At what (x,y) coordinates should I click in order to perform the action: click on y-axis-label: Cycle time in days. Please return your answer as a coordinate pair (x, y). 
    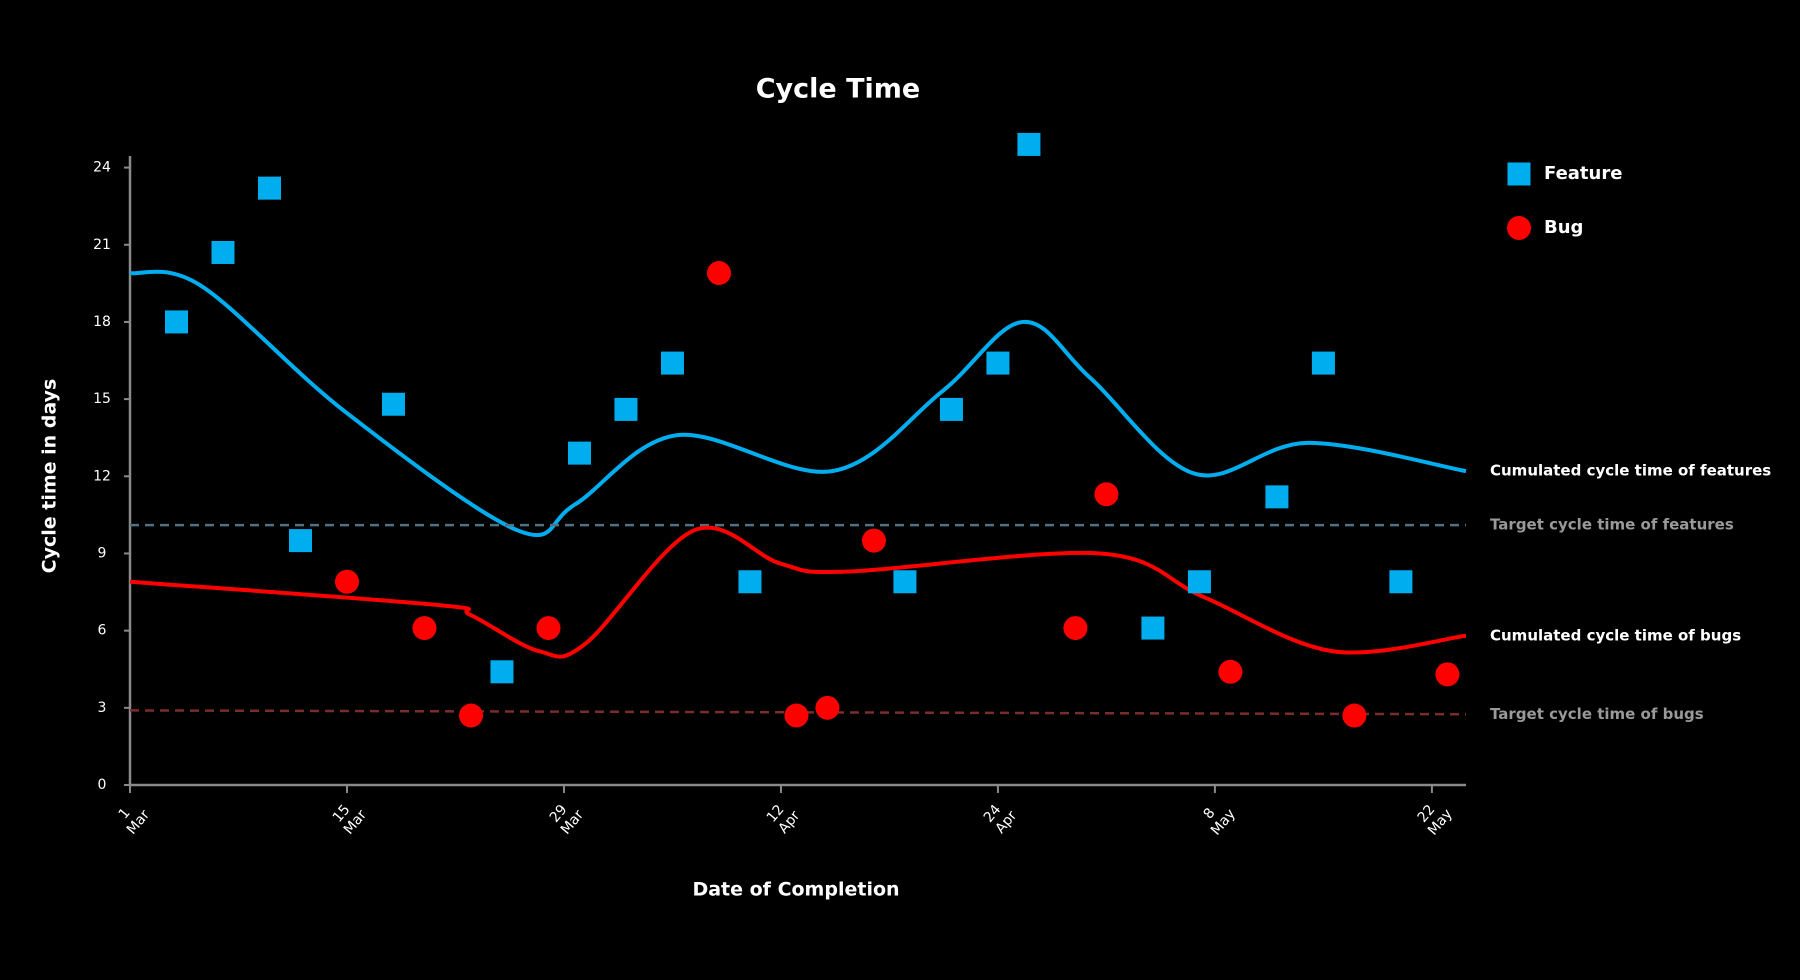
    Looking at the image, I should click on (50, 476).